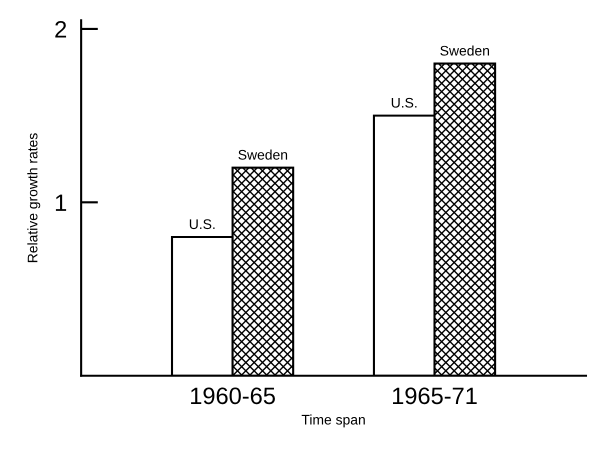 The height and width of the screenshot is (450, 601). I want to click on text: U.S., so click(202, 224).